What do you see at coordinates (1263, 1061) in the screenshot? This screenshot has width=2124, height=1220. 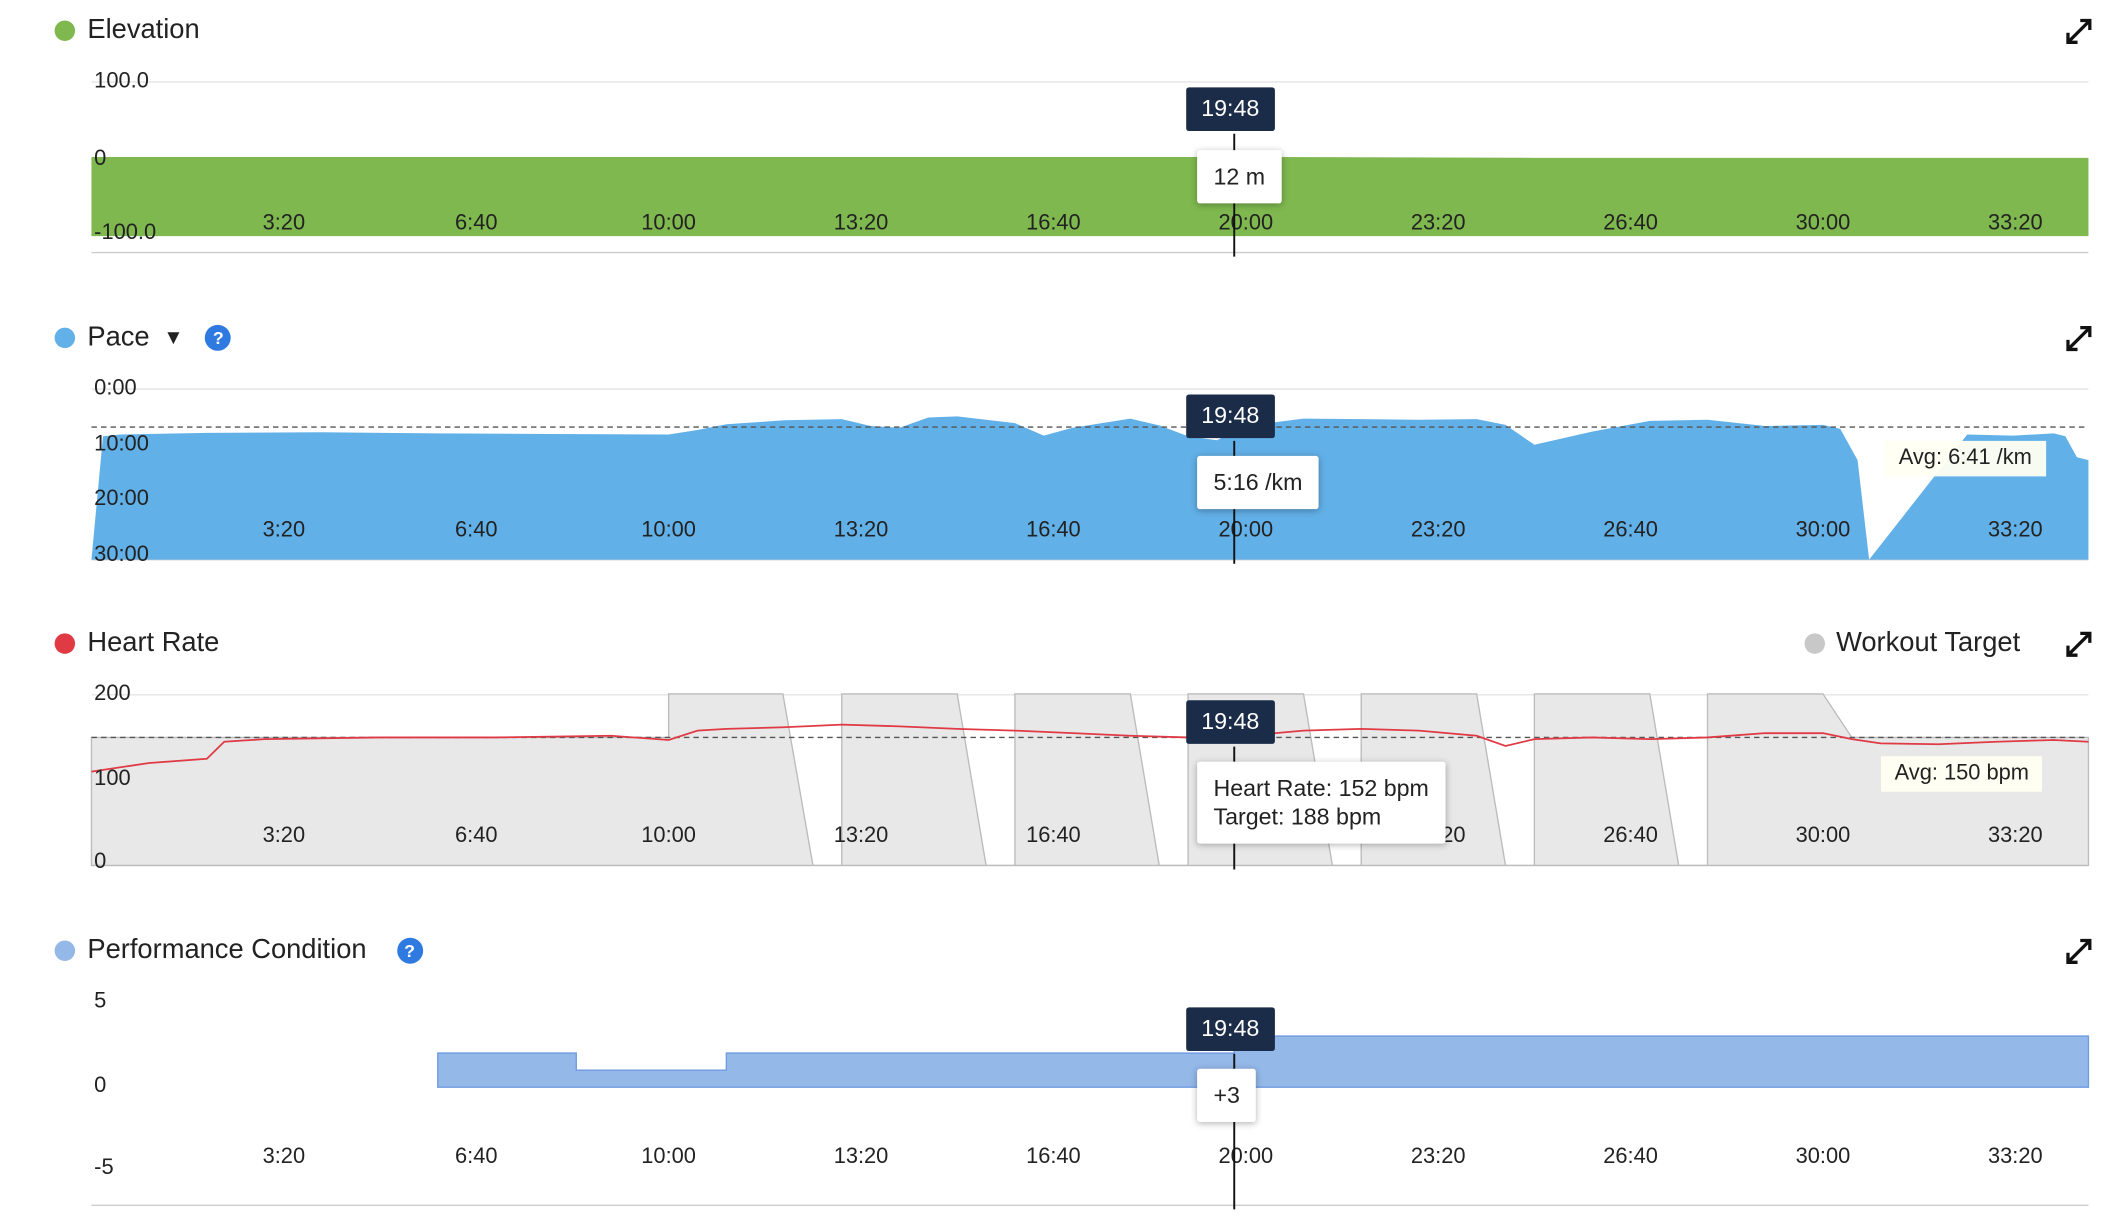 I see `performance-area` at bounding box center [1263, 1061].